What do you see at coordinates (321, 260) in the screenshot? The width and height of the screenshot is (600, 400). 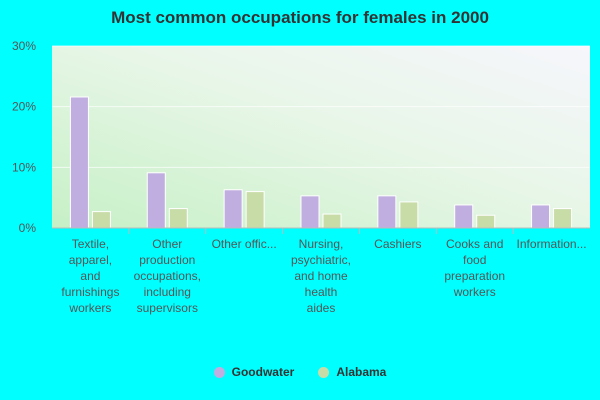 I see `x-tick-label-line: psychiatric,` at bounding box center [321, 260].